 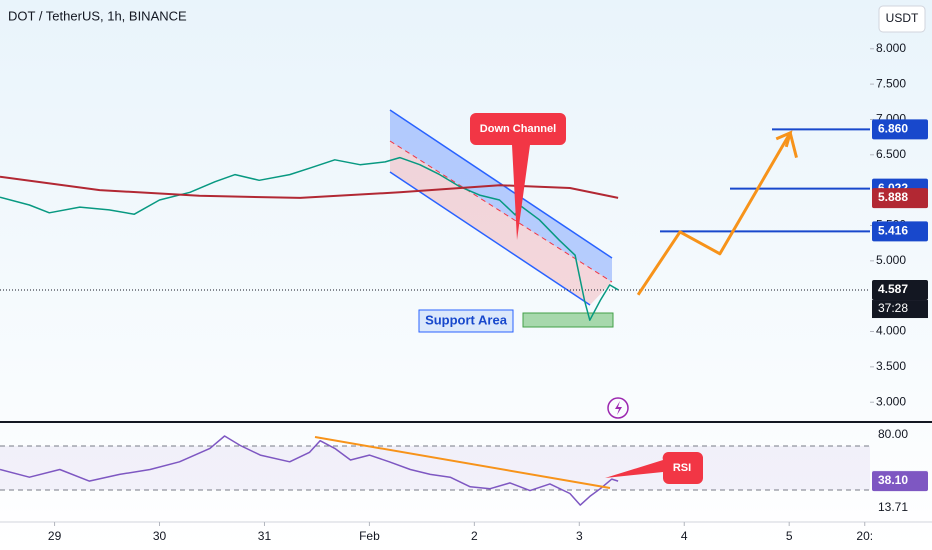 I want to click on channel-upper, so click(x=501, y=196).